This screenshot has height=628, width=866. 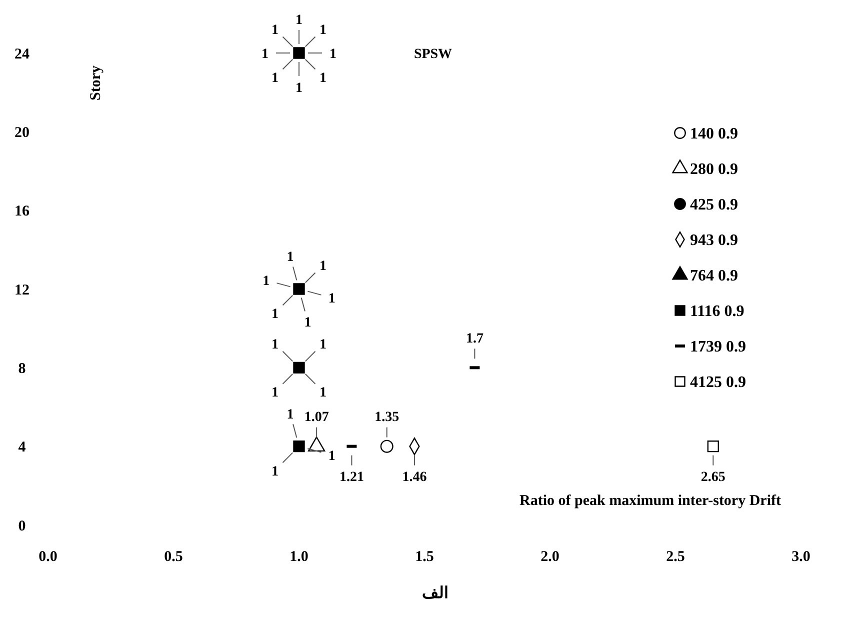 What do you see at coordinates (718, 383) in the screenshot?
I see `legend-label: 4125 0.9` at bounding box center [718, 383].